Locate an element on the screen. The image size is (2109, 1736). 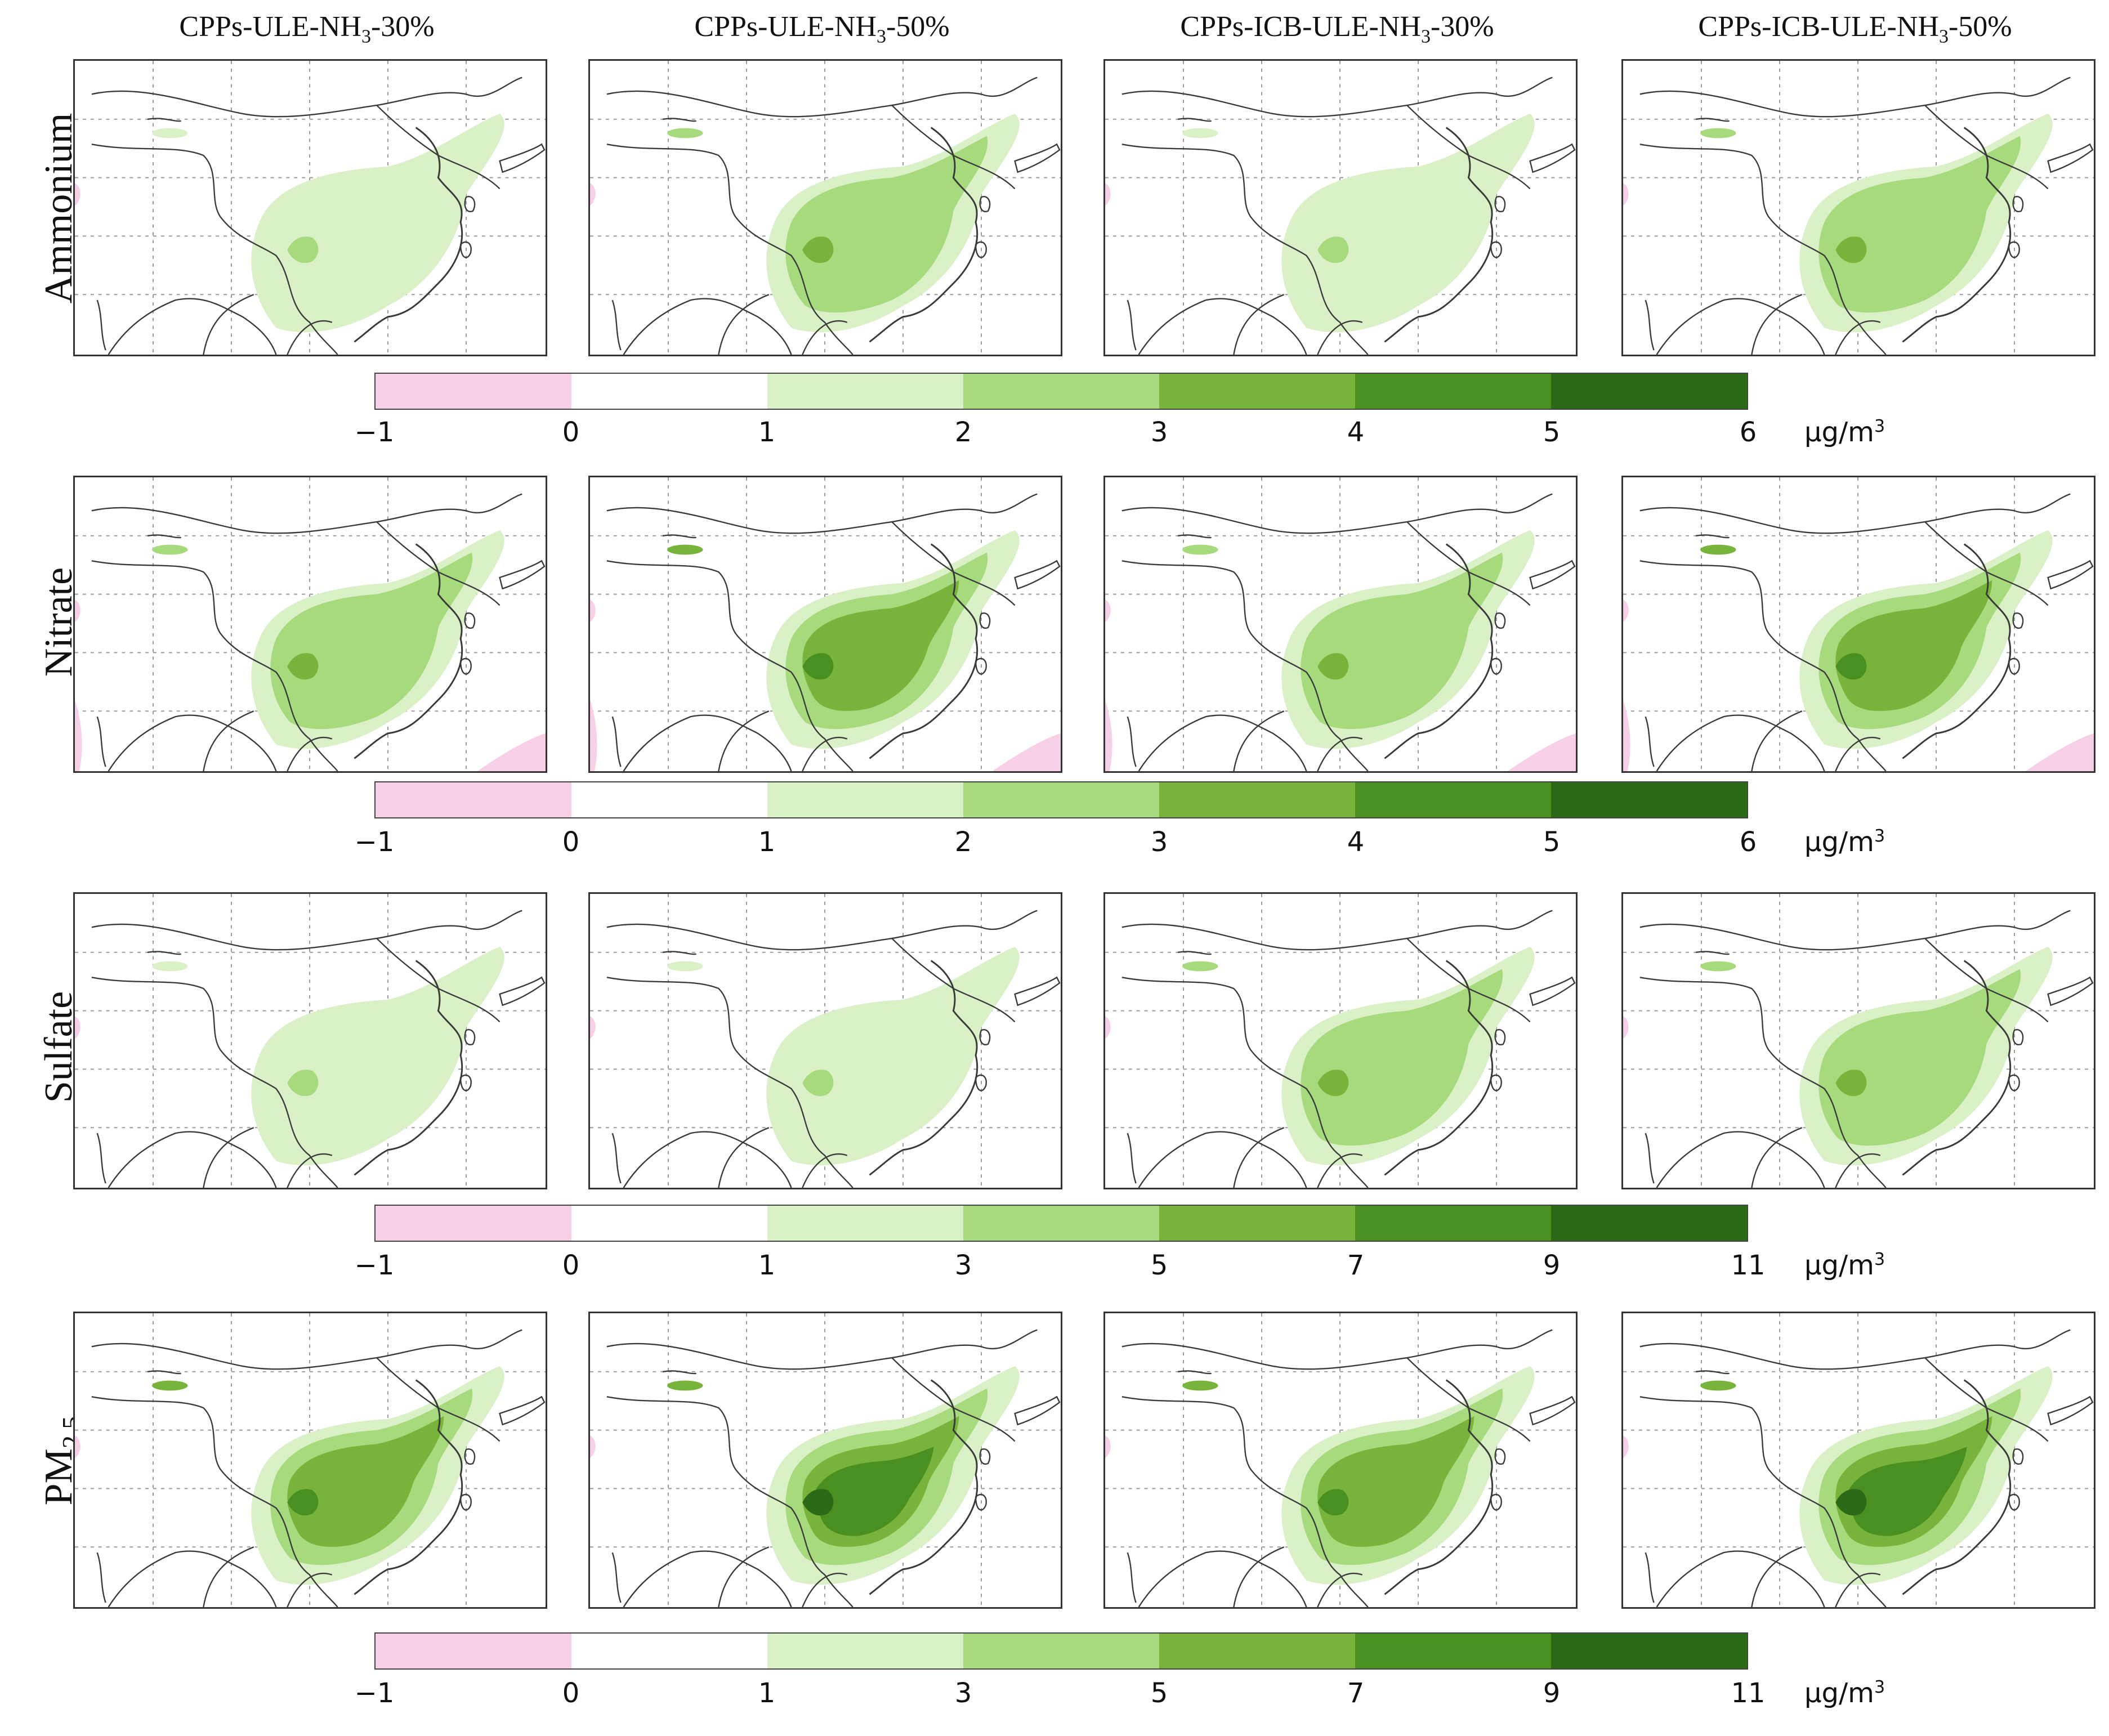
colorbar-nitrate is located at coordinates (1061, 799).